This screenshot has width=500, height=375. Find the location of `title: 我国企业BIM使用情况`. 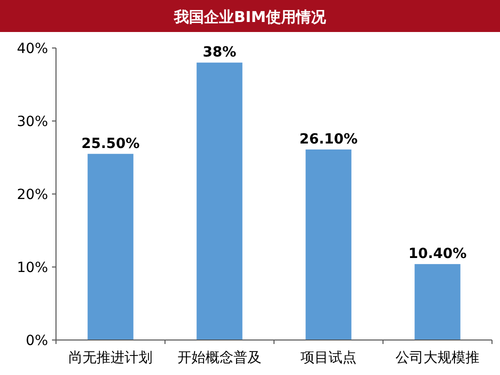

title: 我国企业BIM使用情况 is located at coordinates (250, 17).